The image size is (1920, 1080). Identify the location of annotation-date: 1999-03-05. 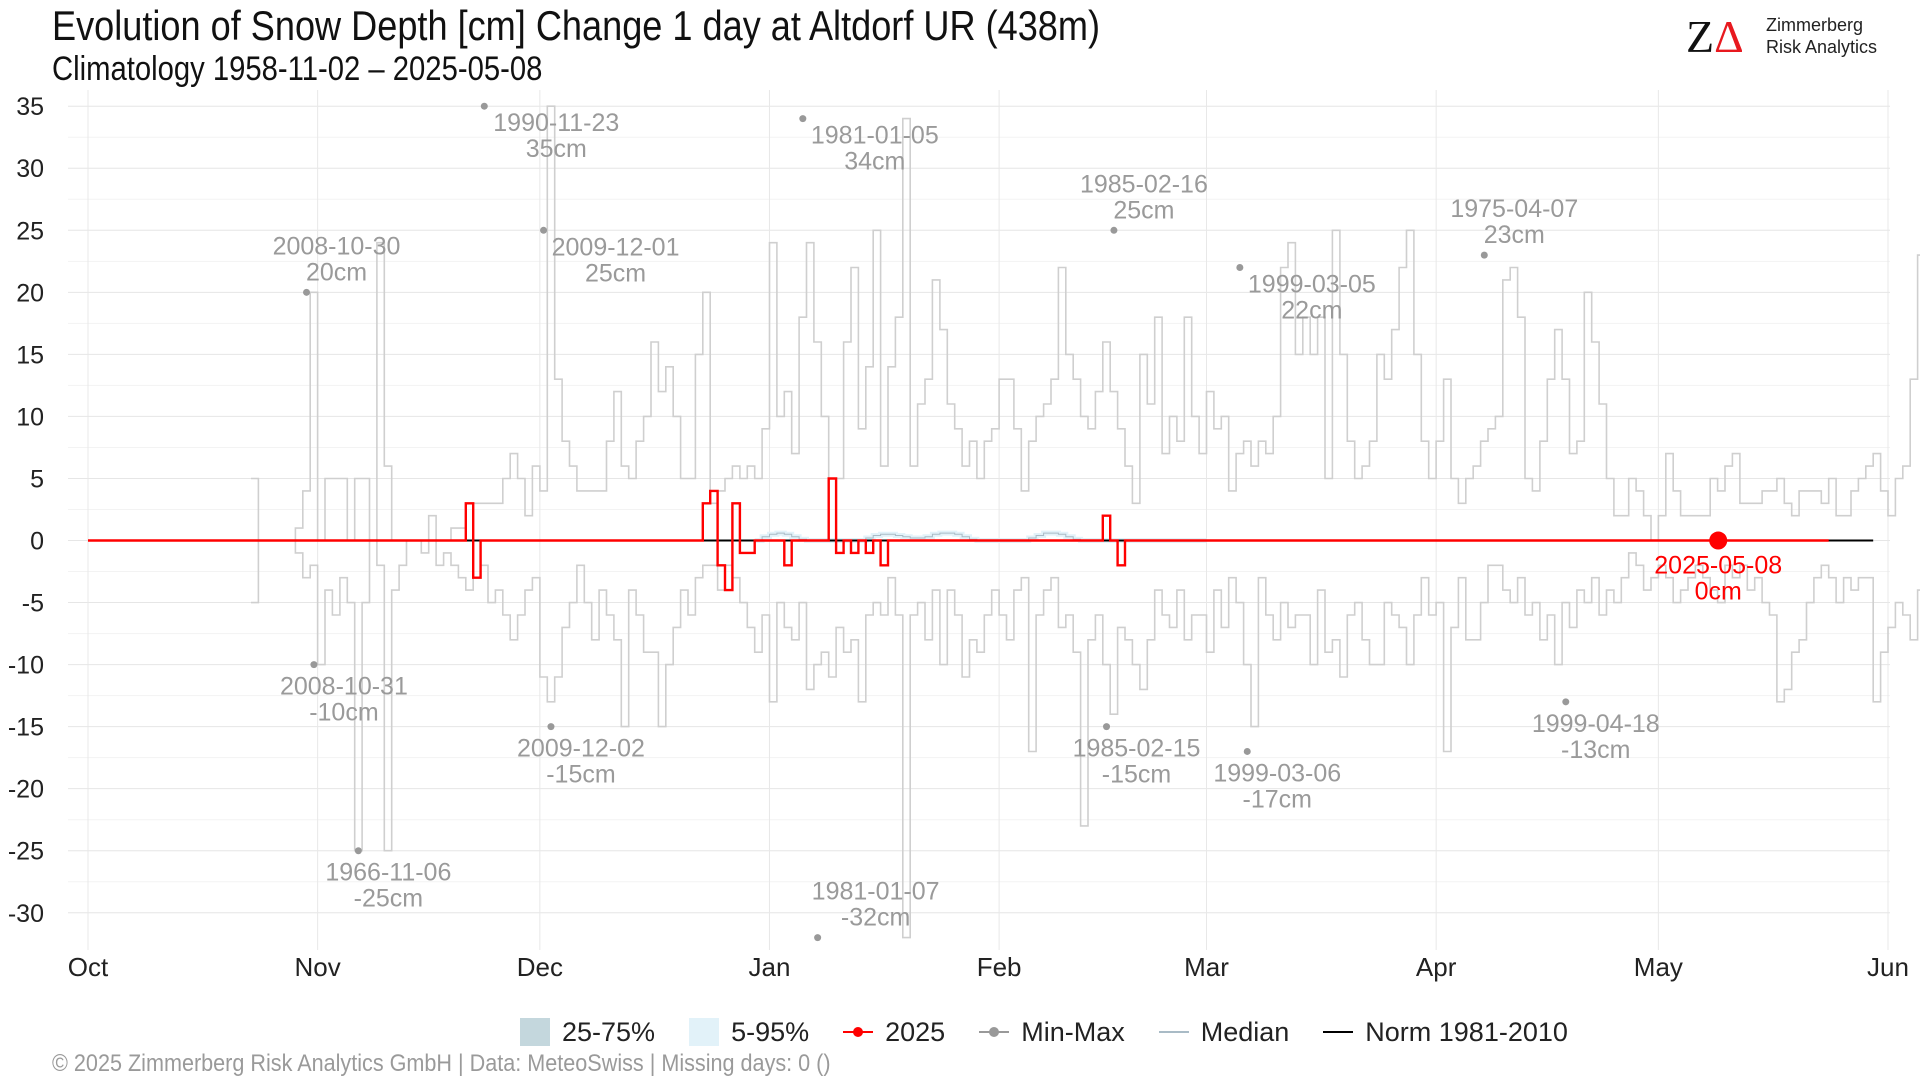
(1312, 285).